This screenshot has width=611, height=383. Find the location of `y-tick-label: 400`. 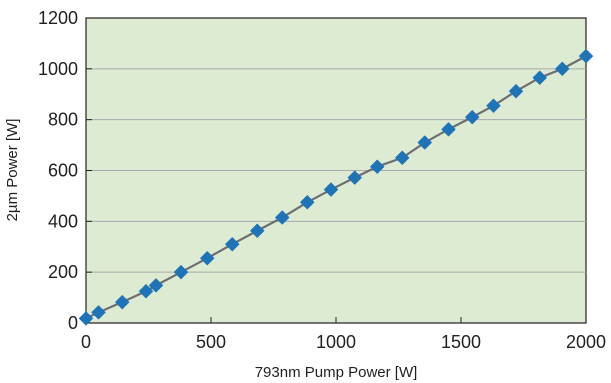

y-tick-label: 400 is located at coordinates (63, 221).